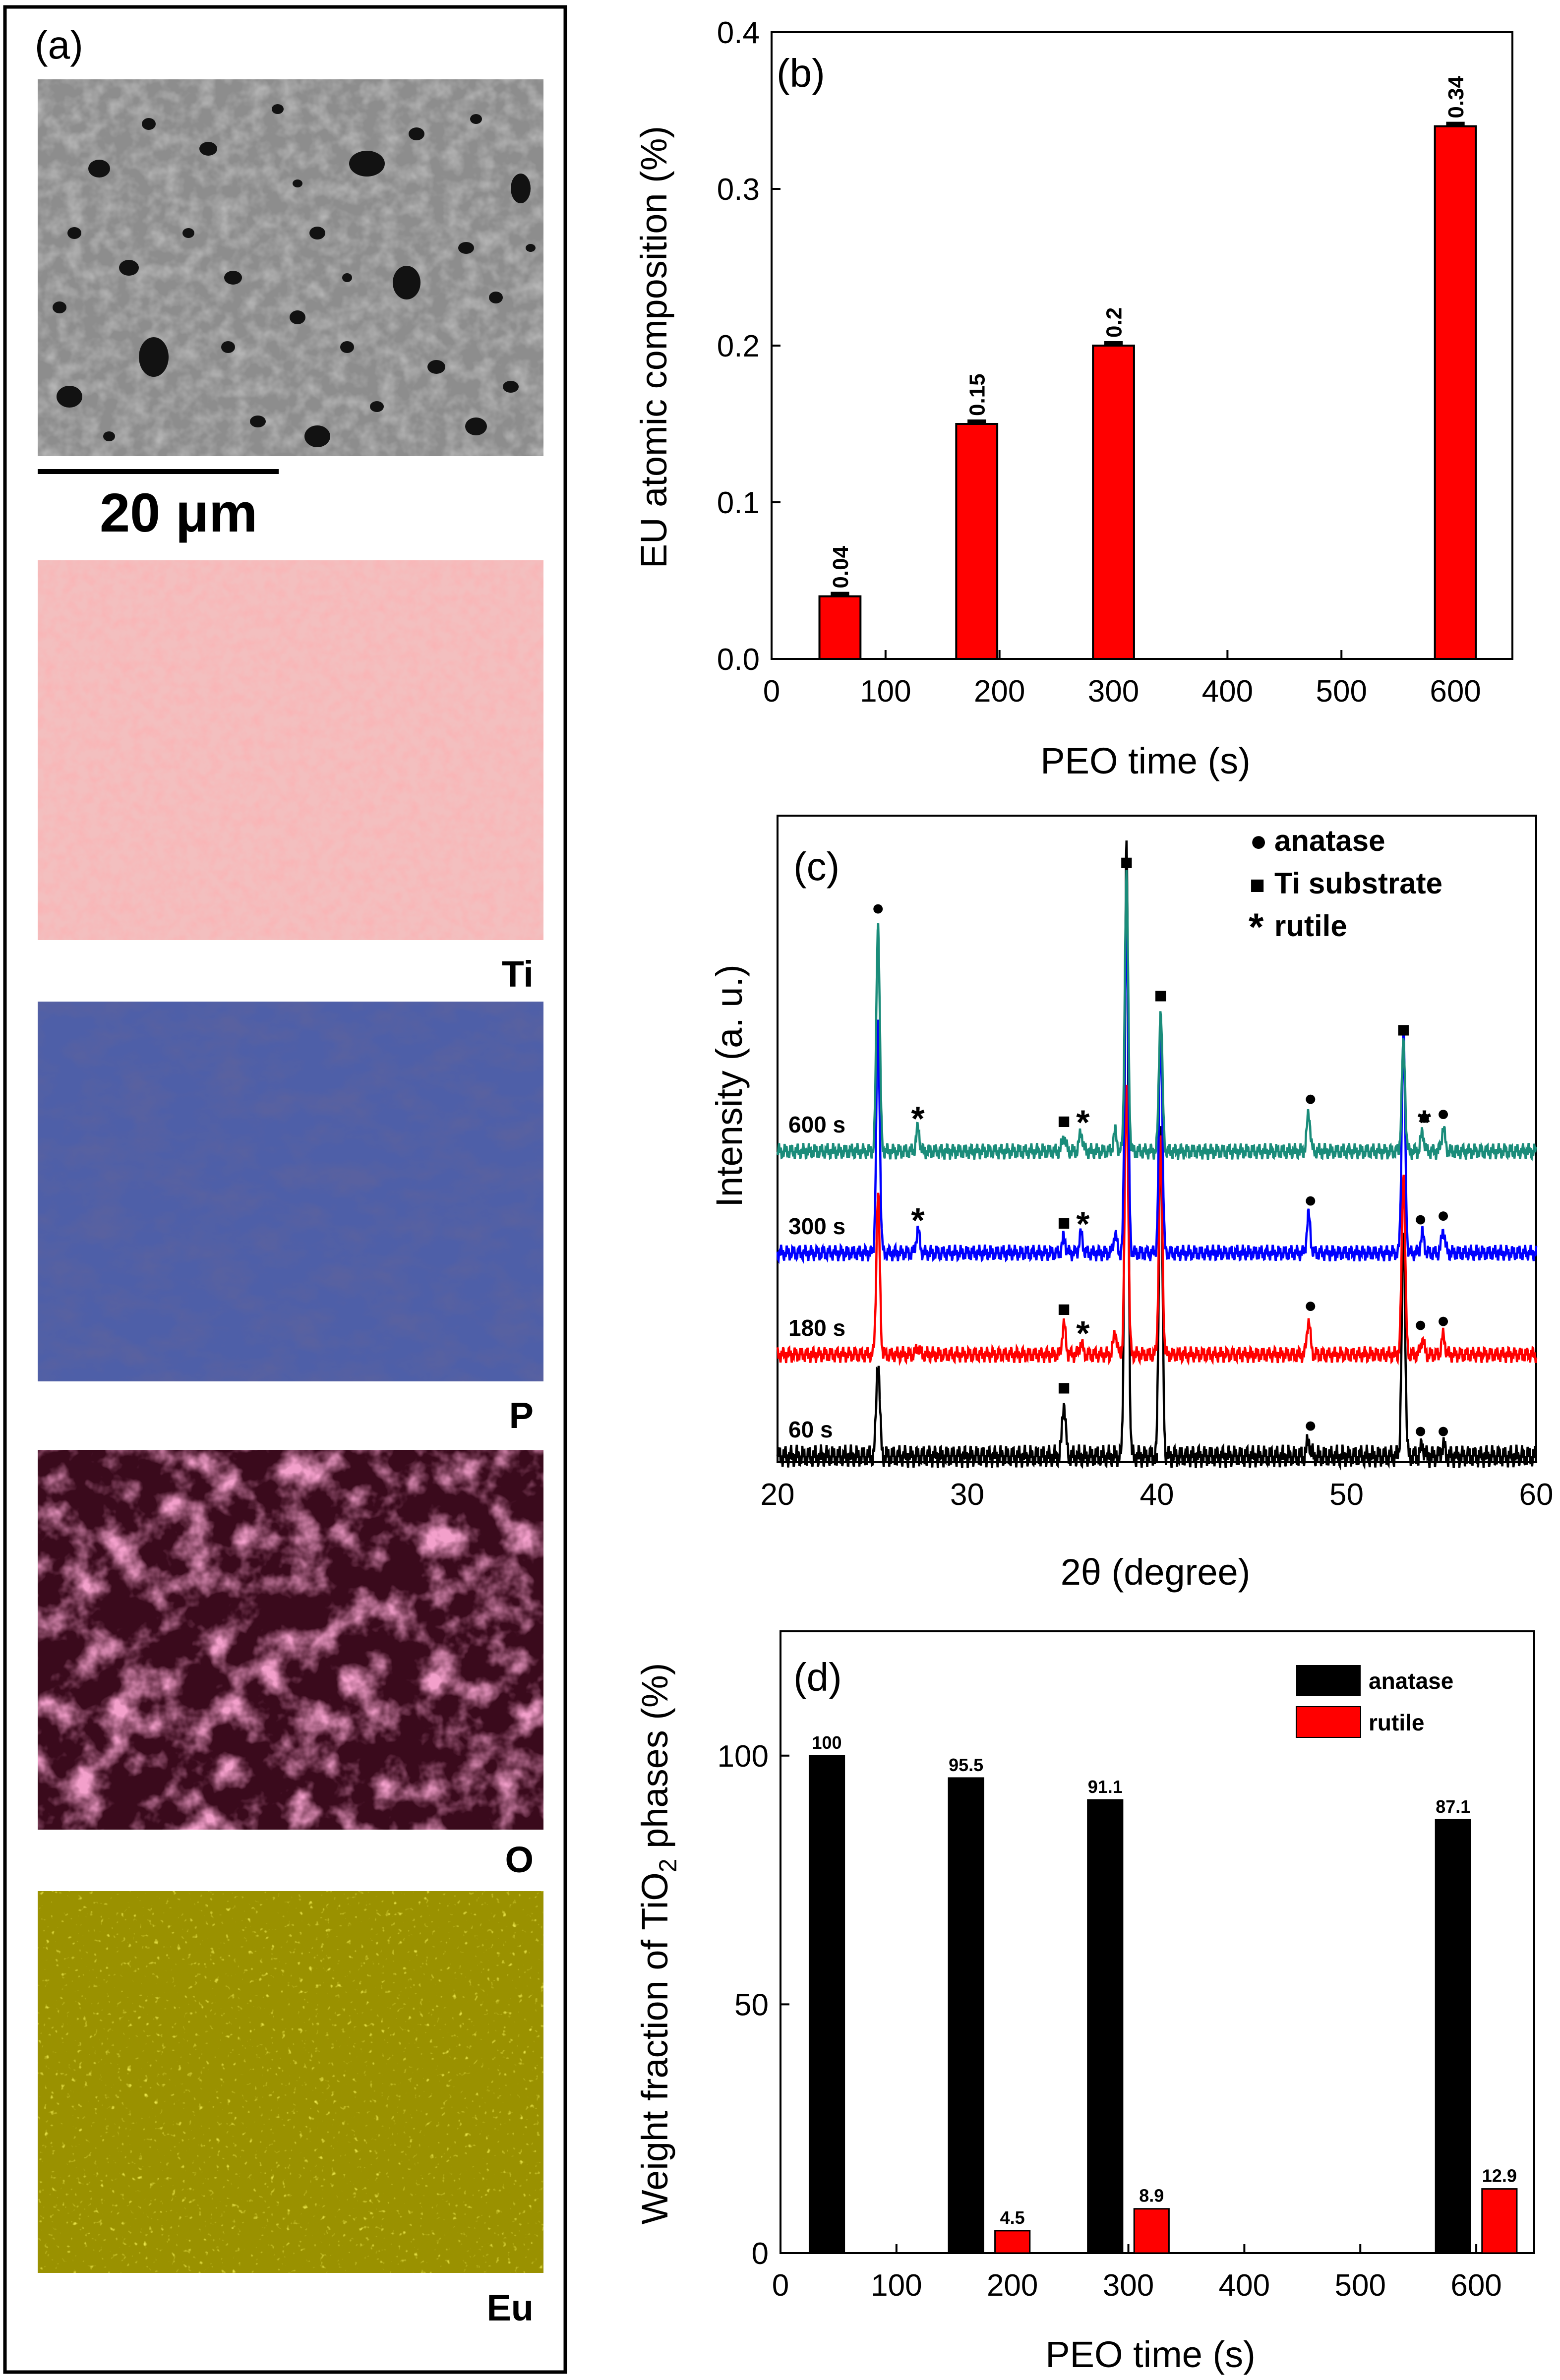 This screenshot has height=2380, width=1560. What do you see at coordinates (966, 1765) in the screenshot?
I see `panel-d-data-label: 95.5` at bounding box center [966, 1765].